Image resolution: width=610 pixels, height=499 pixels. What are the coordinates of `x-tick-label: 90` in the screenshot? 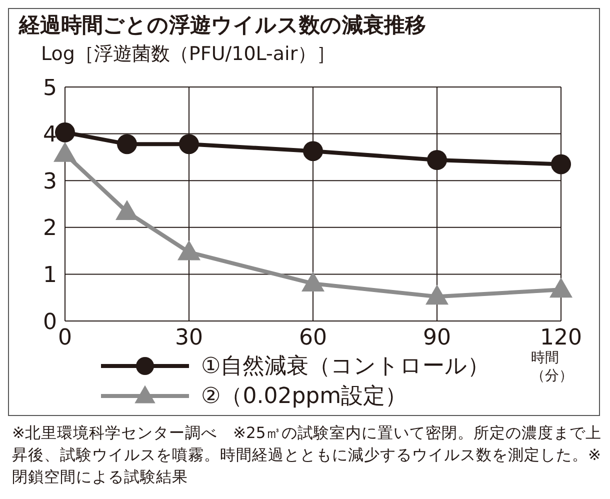 It's located at (437, 338).